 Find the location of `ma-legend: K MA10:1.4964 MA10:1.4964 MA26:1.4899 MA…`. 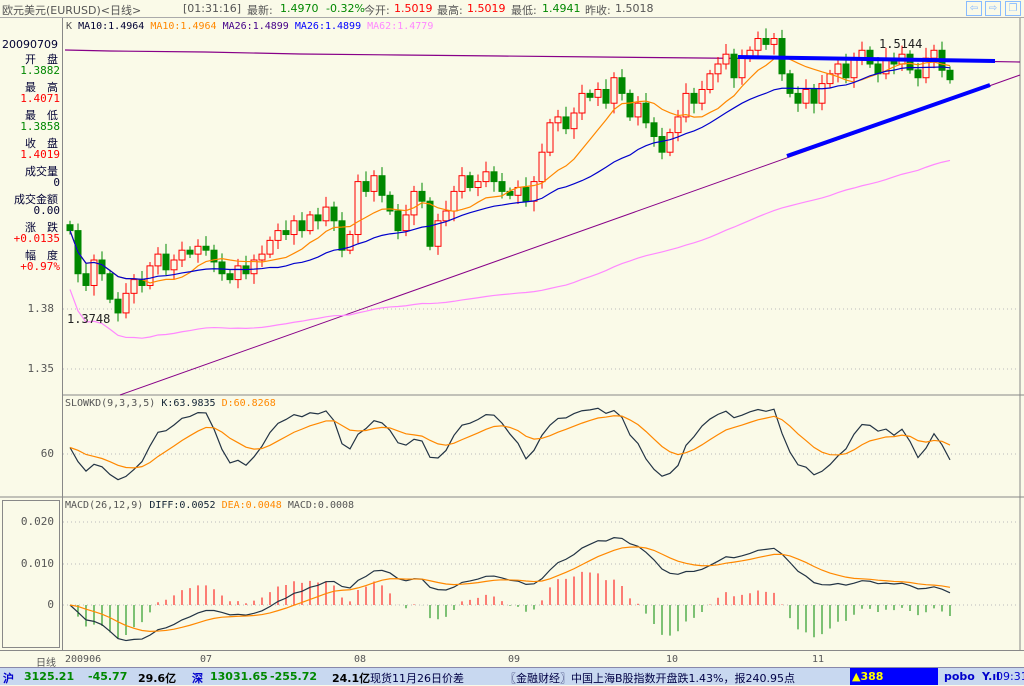

ma-legend: K MA10:1.4964 MA10:1.4964 MA26:1.4899 MA… is located at coordinates (249, 26).